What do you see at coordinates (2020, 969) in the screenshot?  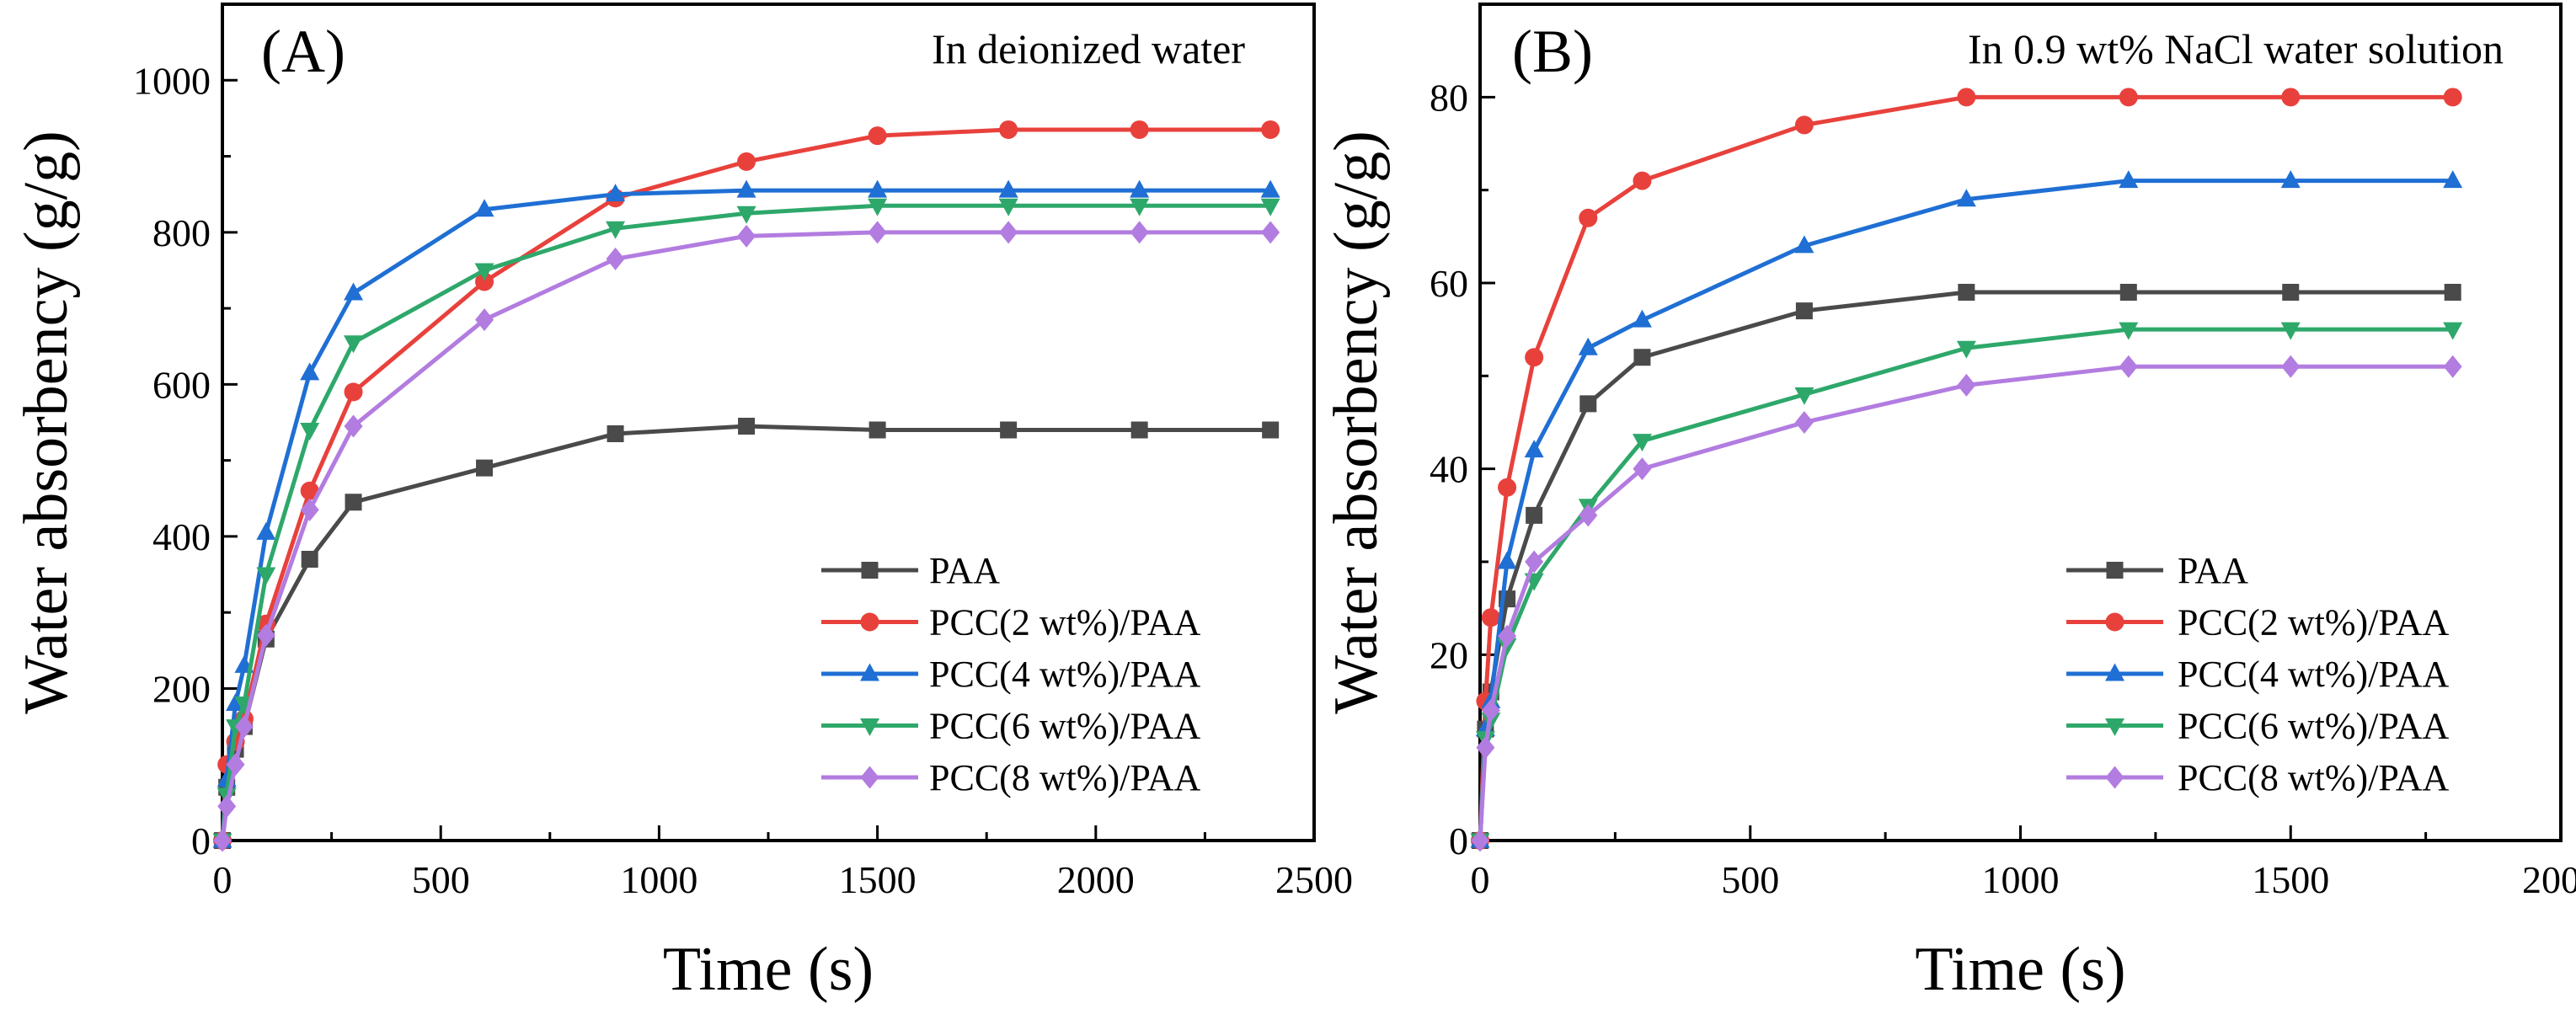 I see `x-axis-title: Time (s)` at bounding box center [2020, 969].